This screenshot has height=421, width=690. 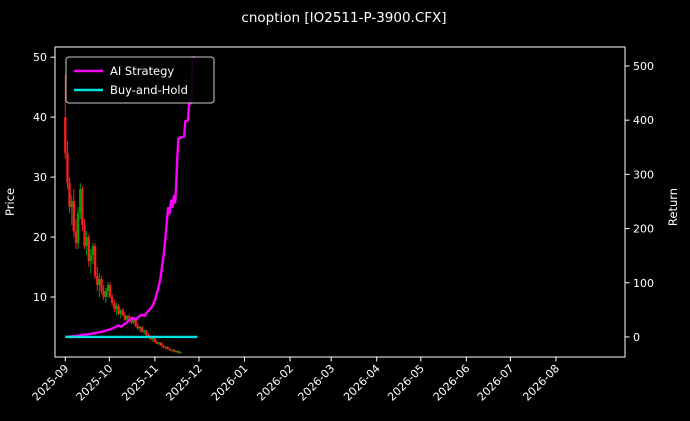 I want to click on x-tick-label: 2025-09, so click(x=51, y=383).